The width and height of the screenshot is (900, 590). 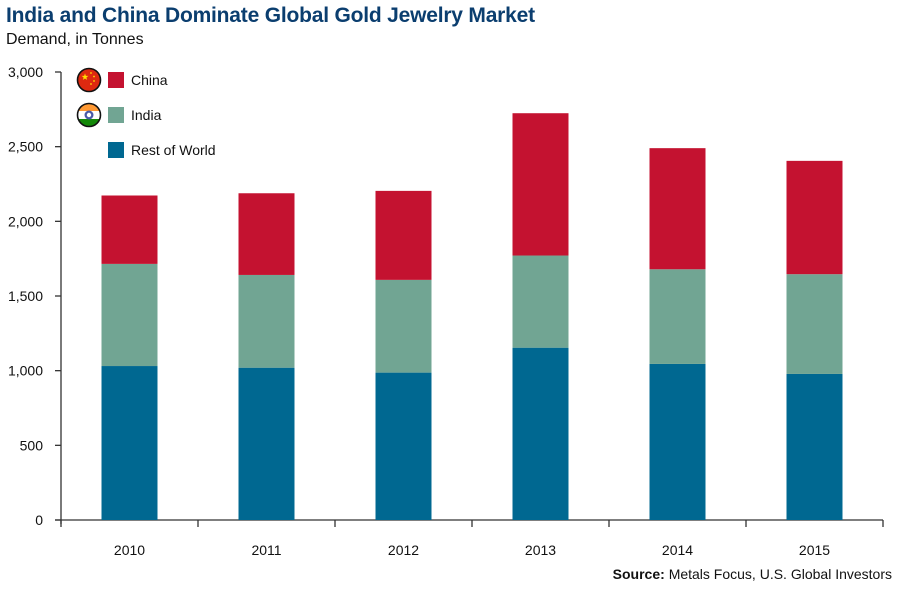 I want to click on bar-china-2014, so click(x=677, y=209).